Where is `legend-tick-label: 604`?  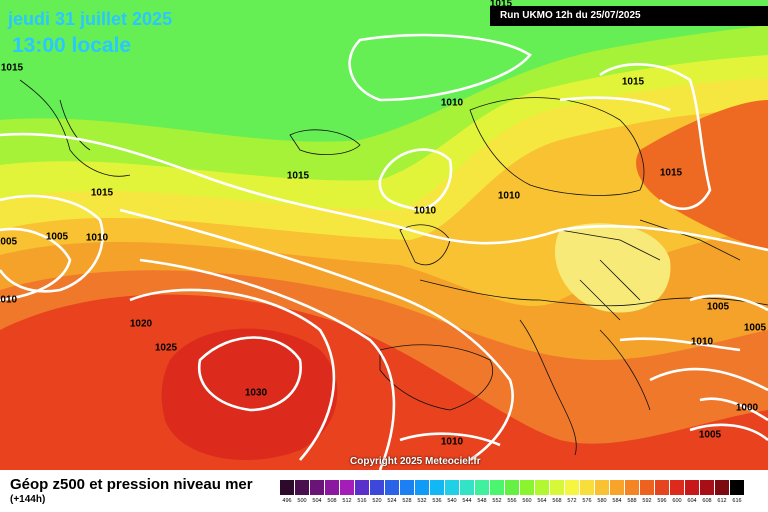
legend-tick-label: 604 is located at coordinates (692, 501).